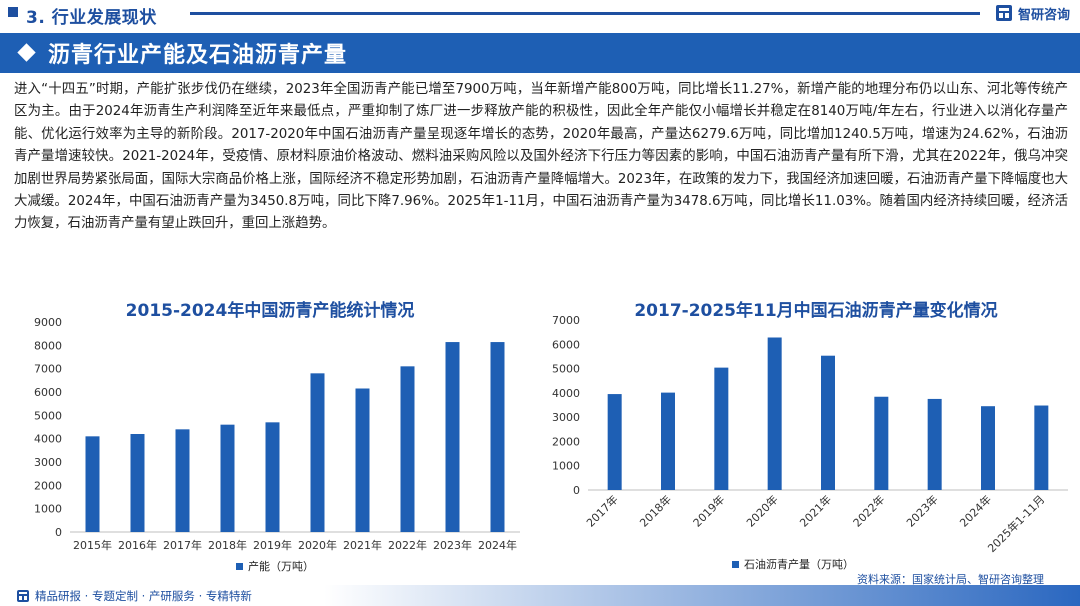  I want to click on section-rule, so click(585, 13).